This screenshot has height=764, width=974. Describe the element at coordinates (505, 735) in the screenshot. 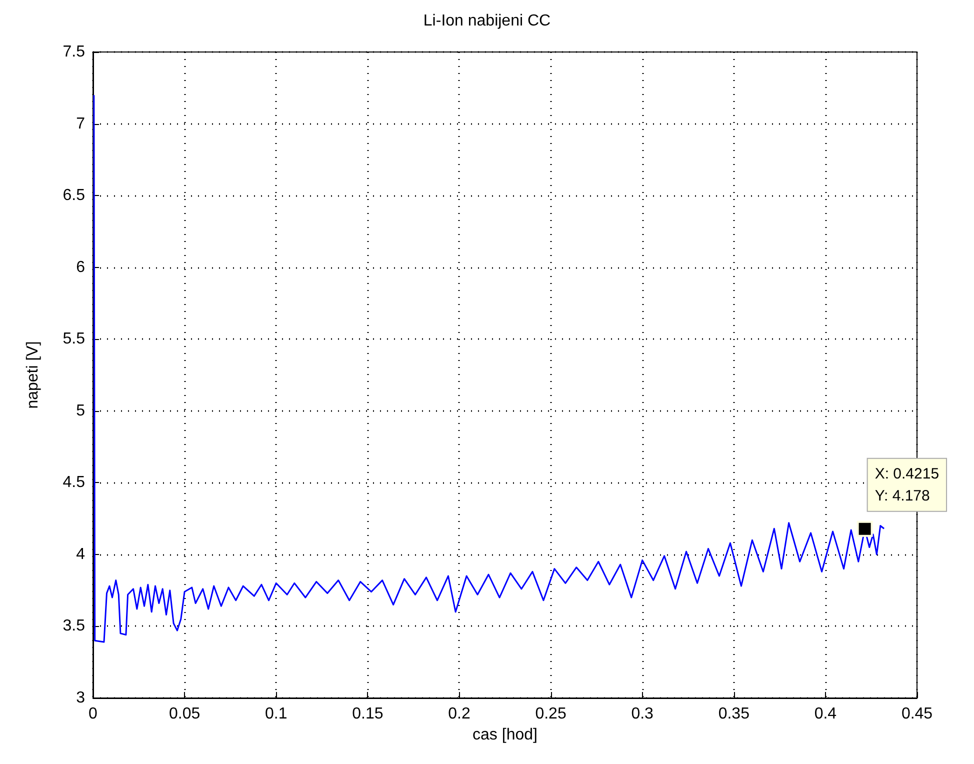

I see `x-axis-title: cas [hod]` at that location.